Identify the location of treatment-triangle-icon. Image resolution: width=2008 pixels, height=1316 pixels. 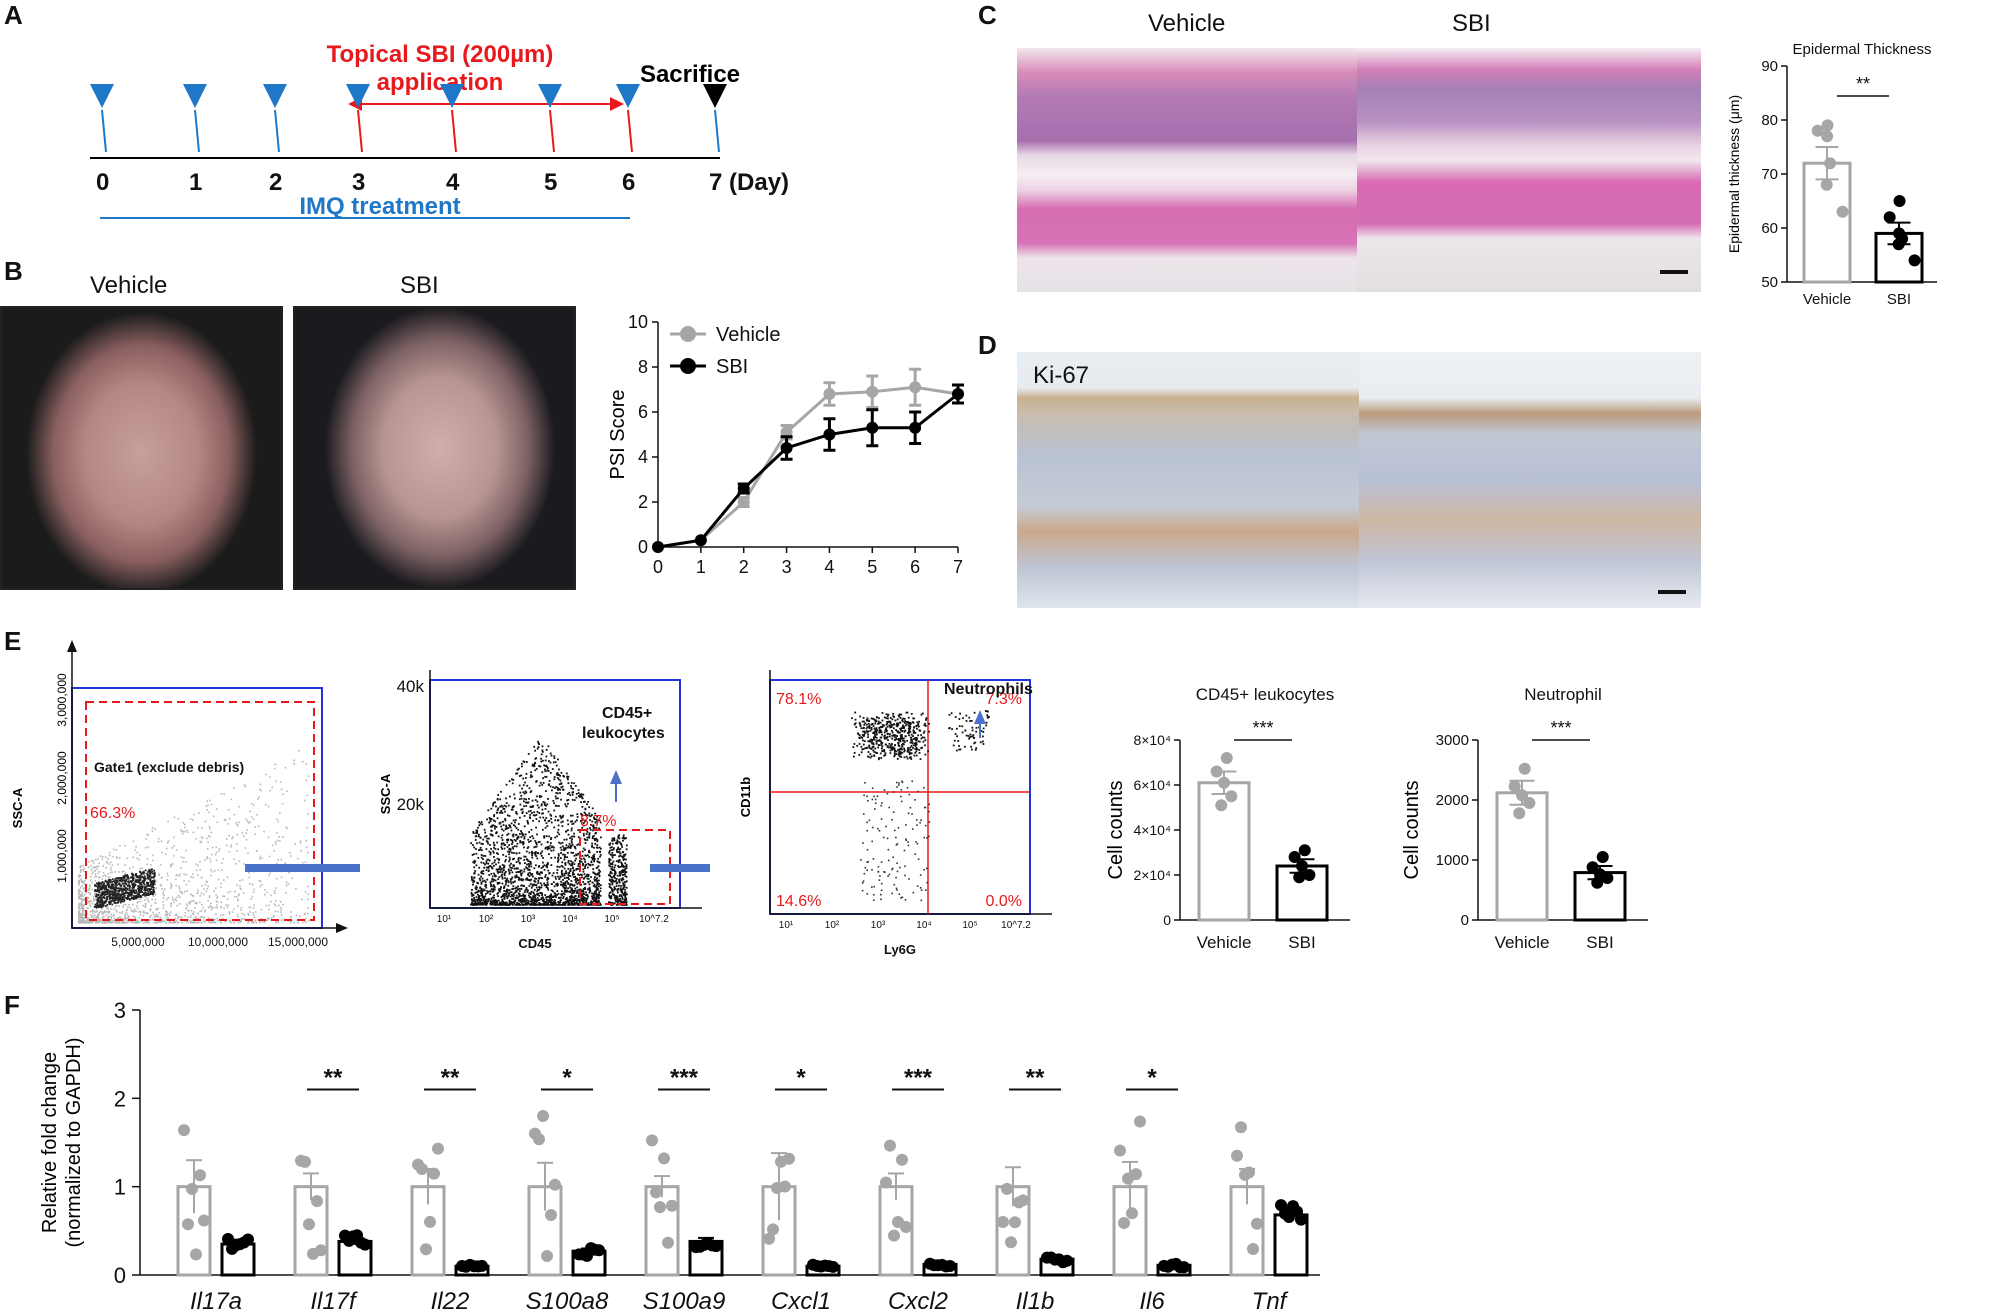
(452, 96).